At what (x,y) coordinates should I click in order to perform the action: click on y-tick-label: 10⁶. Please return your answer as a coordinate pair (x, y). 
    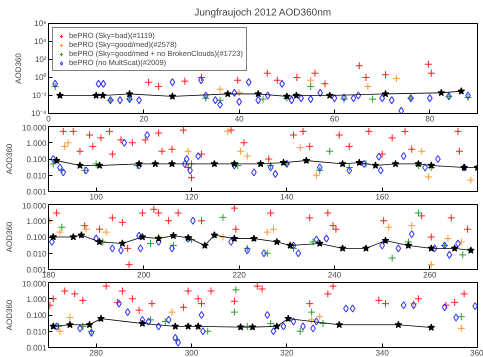
    Looking at the image, I should click on (40, 23).